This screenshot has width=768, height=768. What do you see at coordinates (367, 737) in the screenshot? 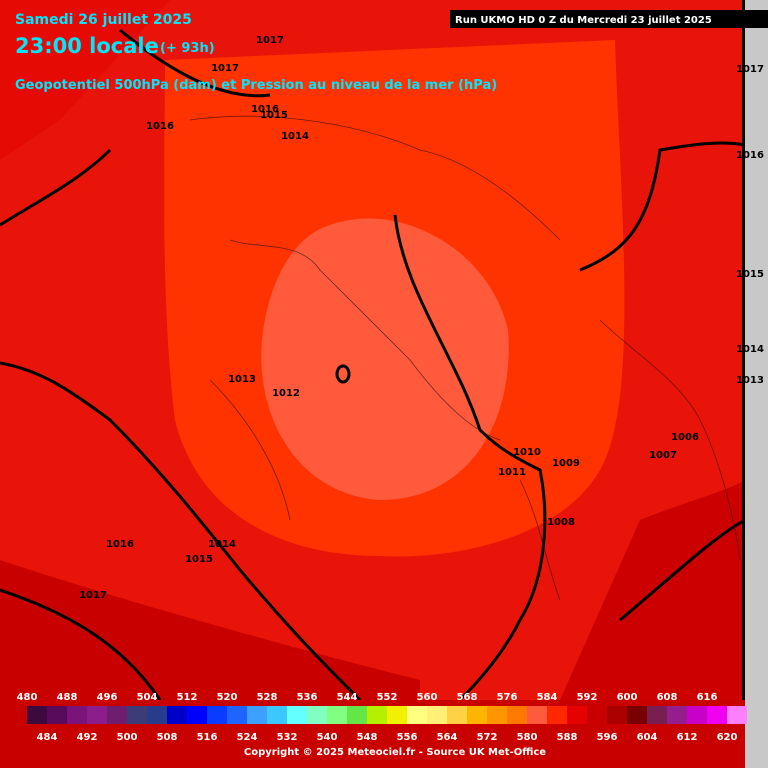
I see `legend-label: 548` at bounding box center [367, 737].